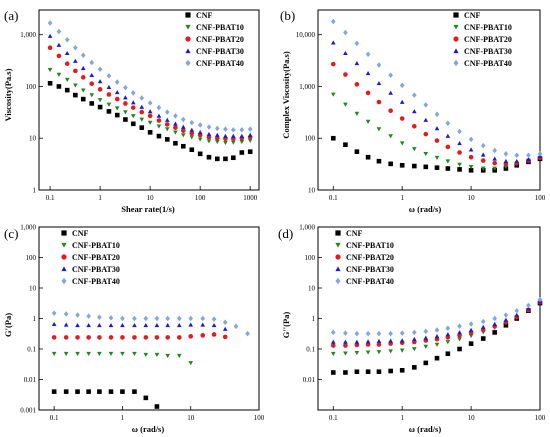 This screenshot has height=437, width=550. Describe the element at coordinates (31, 87) in the screenshot. I see `panel-a-ytick-label: 100` at that location.